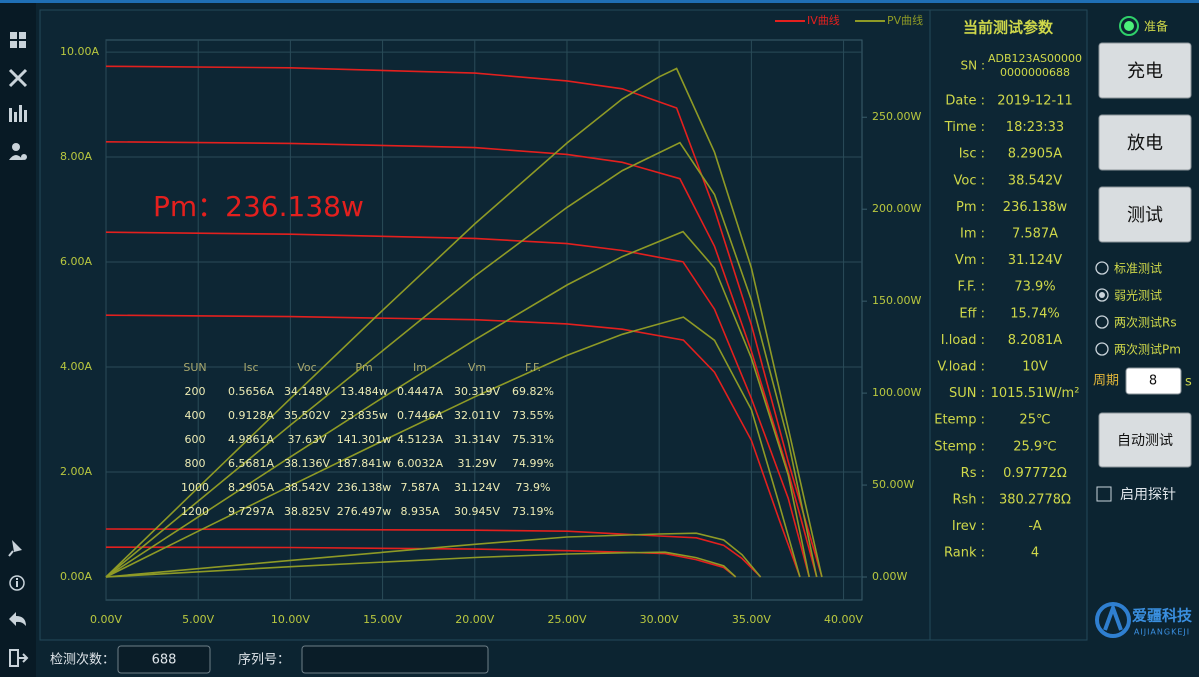  What do you see at coordinates (306, 439) in the screenshot?
I see `table-cell: 37.63V` at bounding box center [306, 439].